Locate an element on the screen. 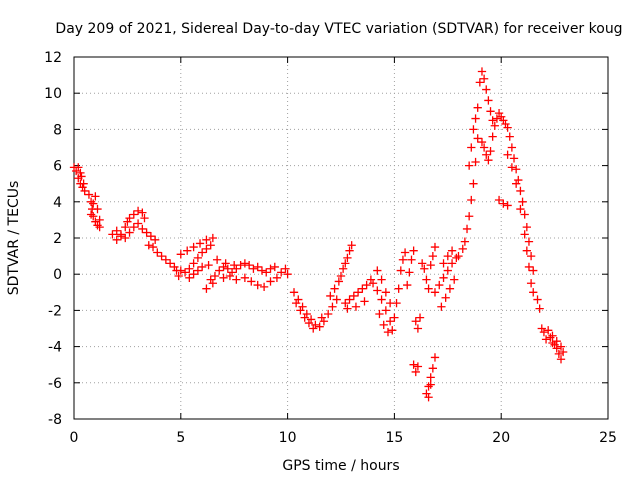 The height and width of the screenshot is (480, 640). x-tick-label: 20 is located at coordinates (501, 438).